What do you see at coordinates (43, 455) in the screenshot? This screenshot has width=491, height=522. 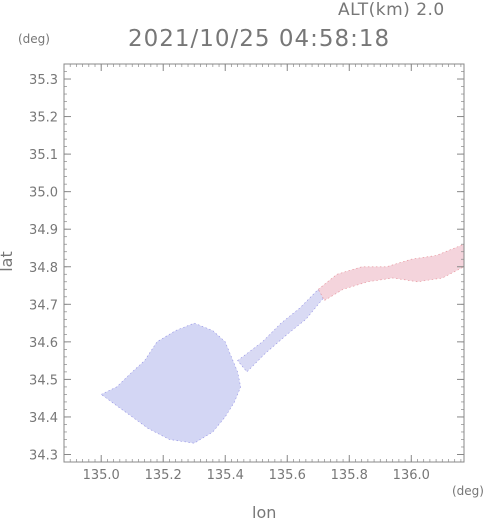 I see `y-tick-label: 34.3` at bounding box center [43, 455].